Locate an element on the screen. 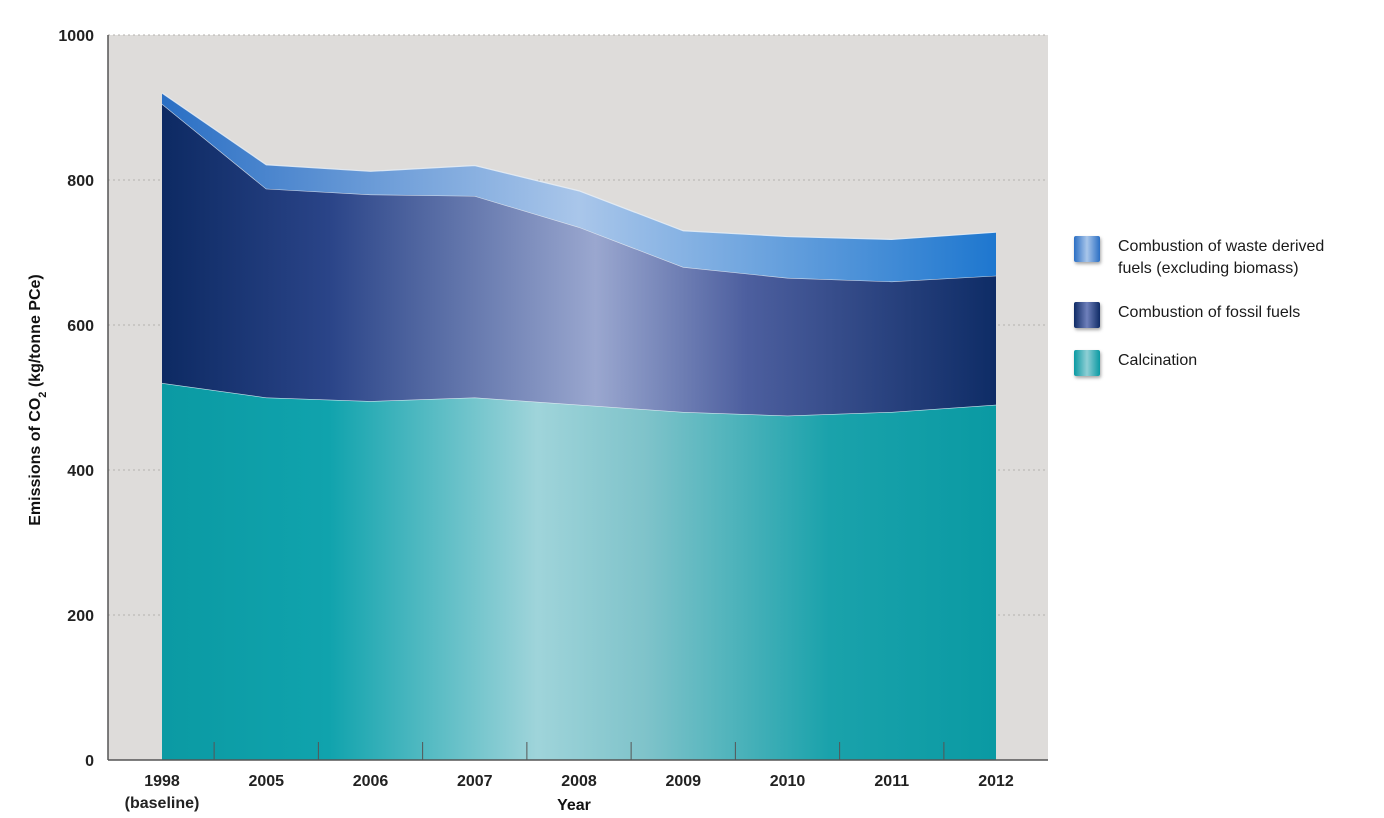 The image size is (1384, 818). legend-item-fossil: Combustion of fossil fuels is located at coordinates (1224, 315).